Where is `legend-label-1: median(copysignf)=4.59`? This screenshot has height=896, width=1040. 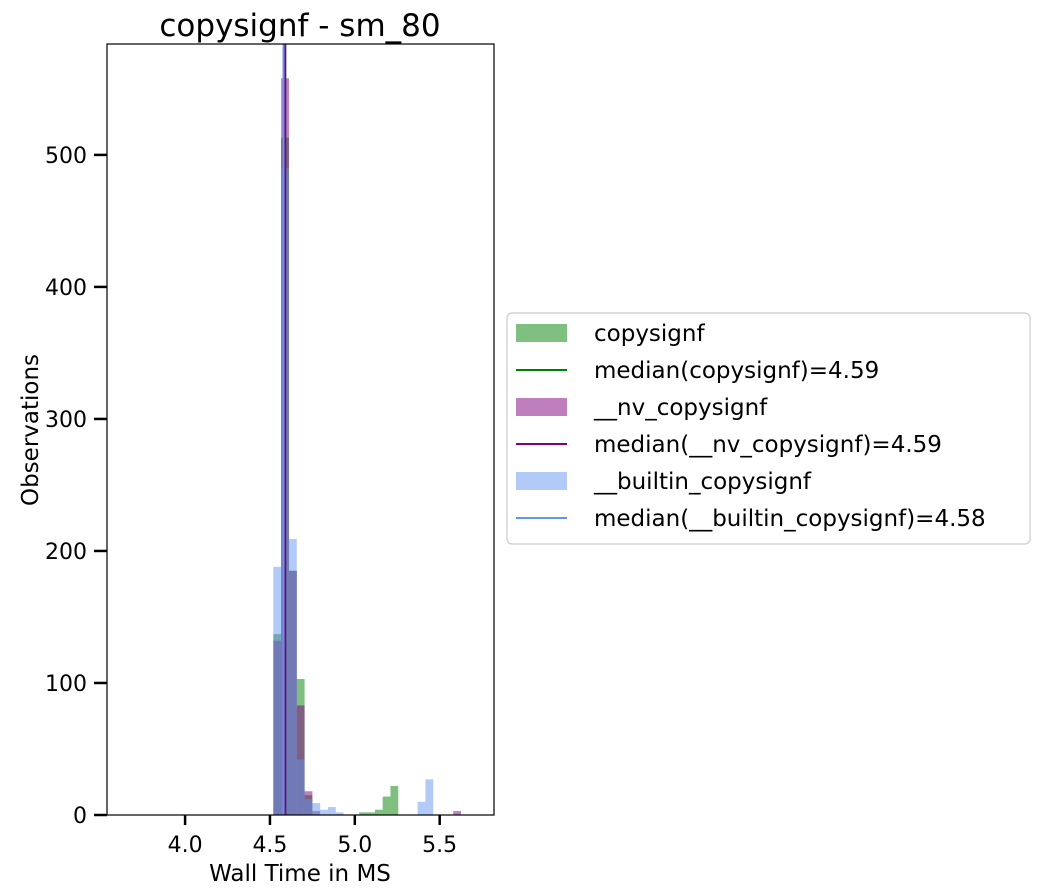 legend-label-1: median(copysignf)=4.59 is located at coordinates (736, 371).